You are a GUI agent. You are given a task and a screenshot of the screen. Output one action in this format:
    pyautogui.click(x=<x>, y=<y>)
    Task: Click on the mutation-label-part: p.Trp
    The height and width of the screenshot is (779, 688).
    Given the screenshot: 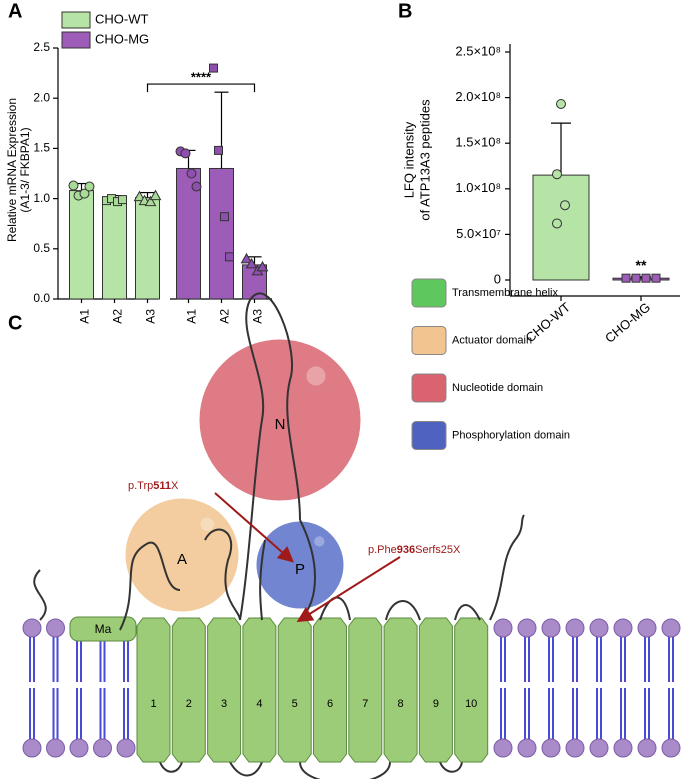 What is the action you would take?
    pyautogui.click(x=140, y=486)
    